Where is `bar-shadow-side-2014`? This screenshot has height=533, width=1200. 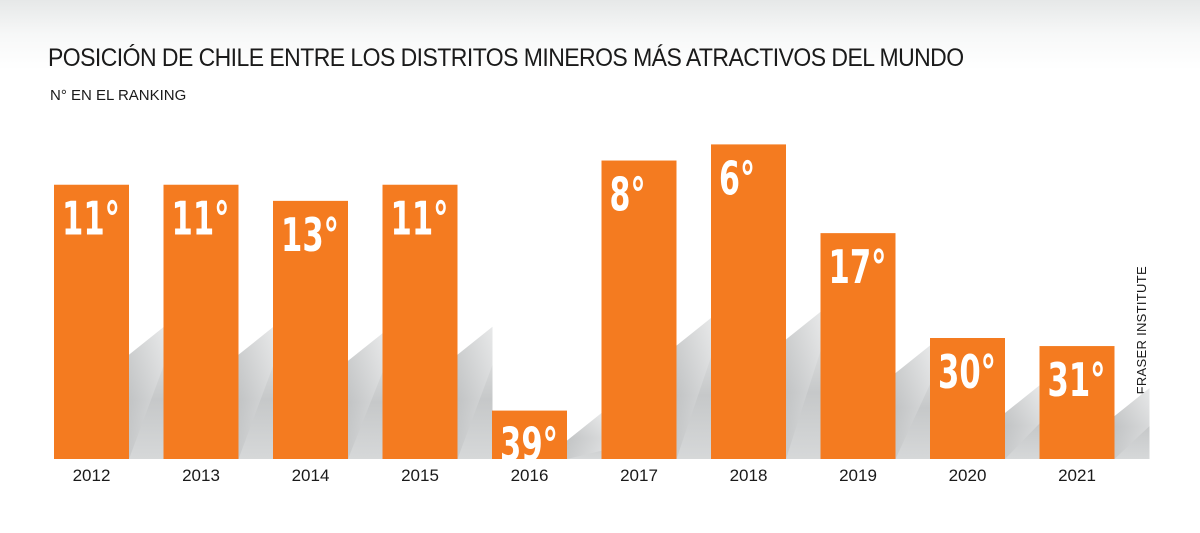 bar-shadow-side-2014 is located at coordinates (365, 395).